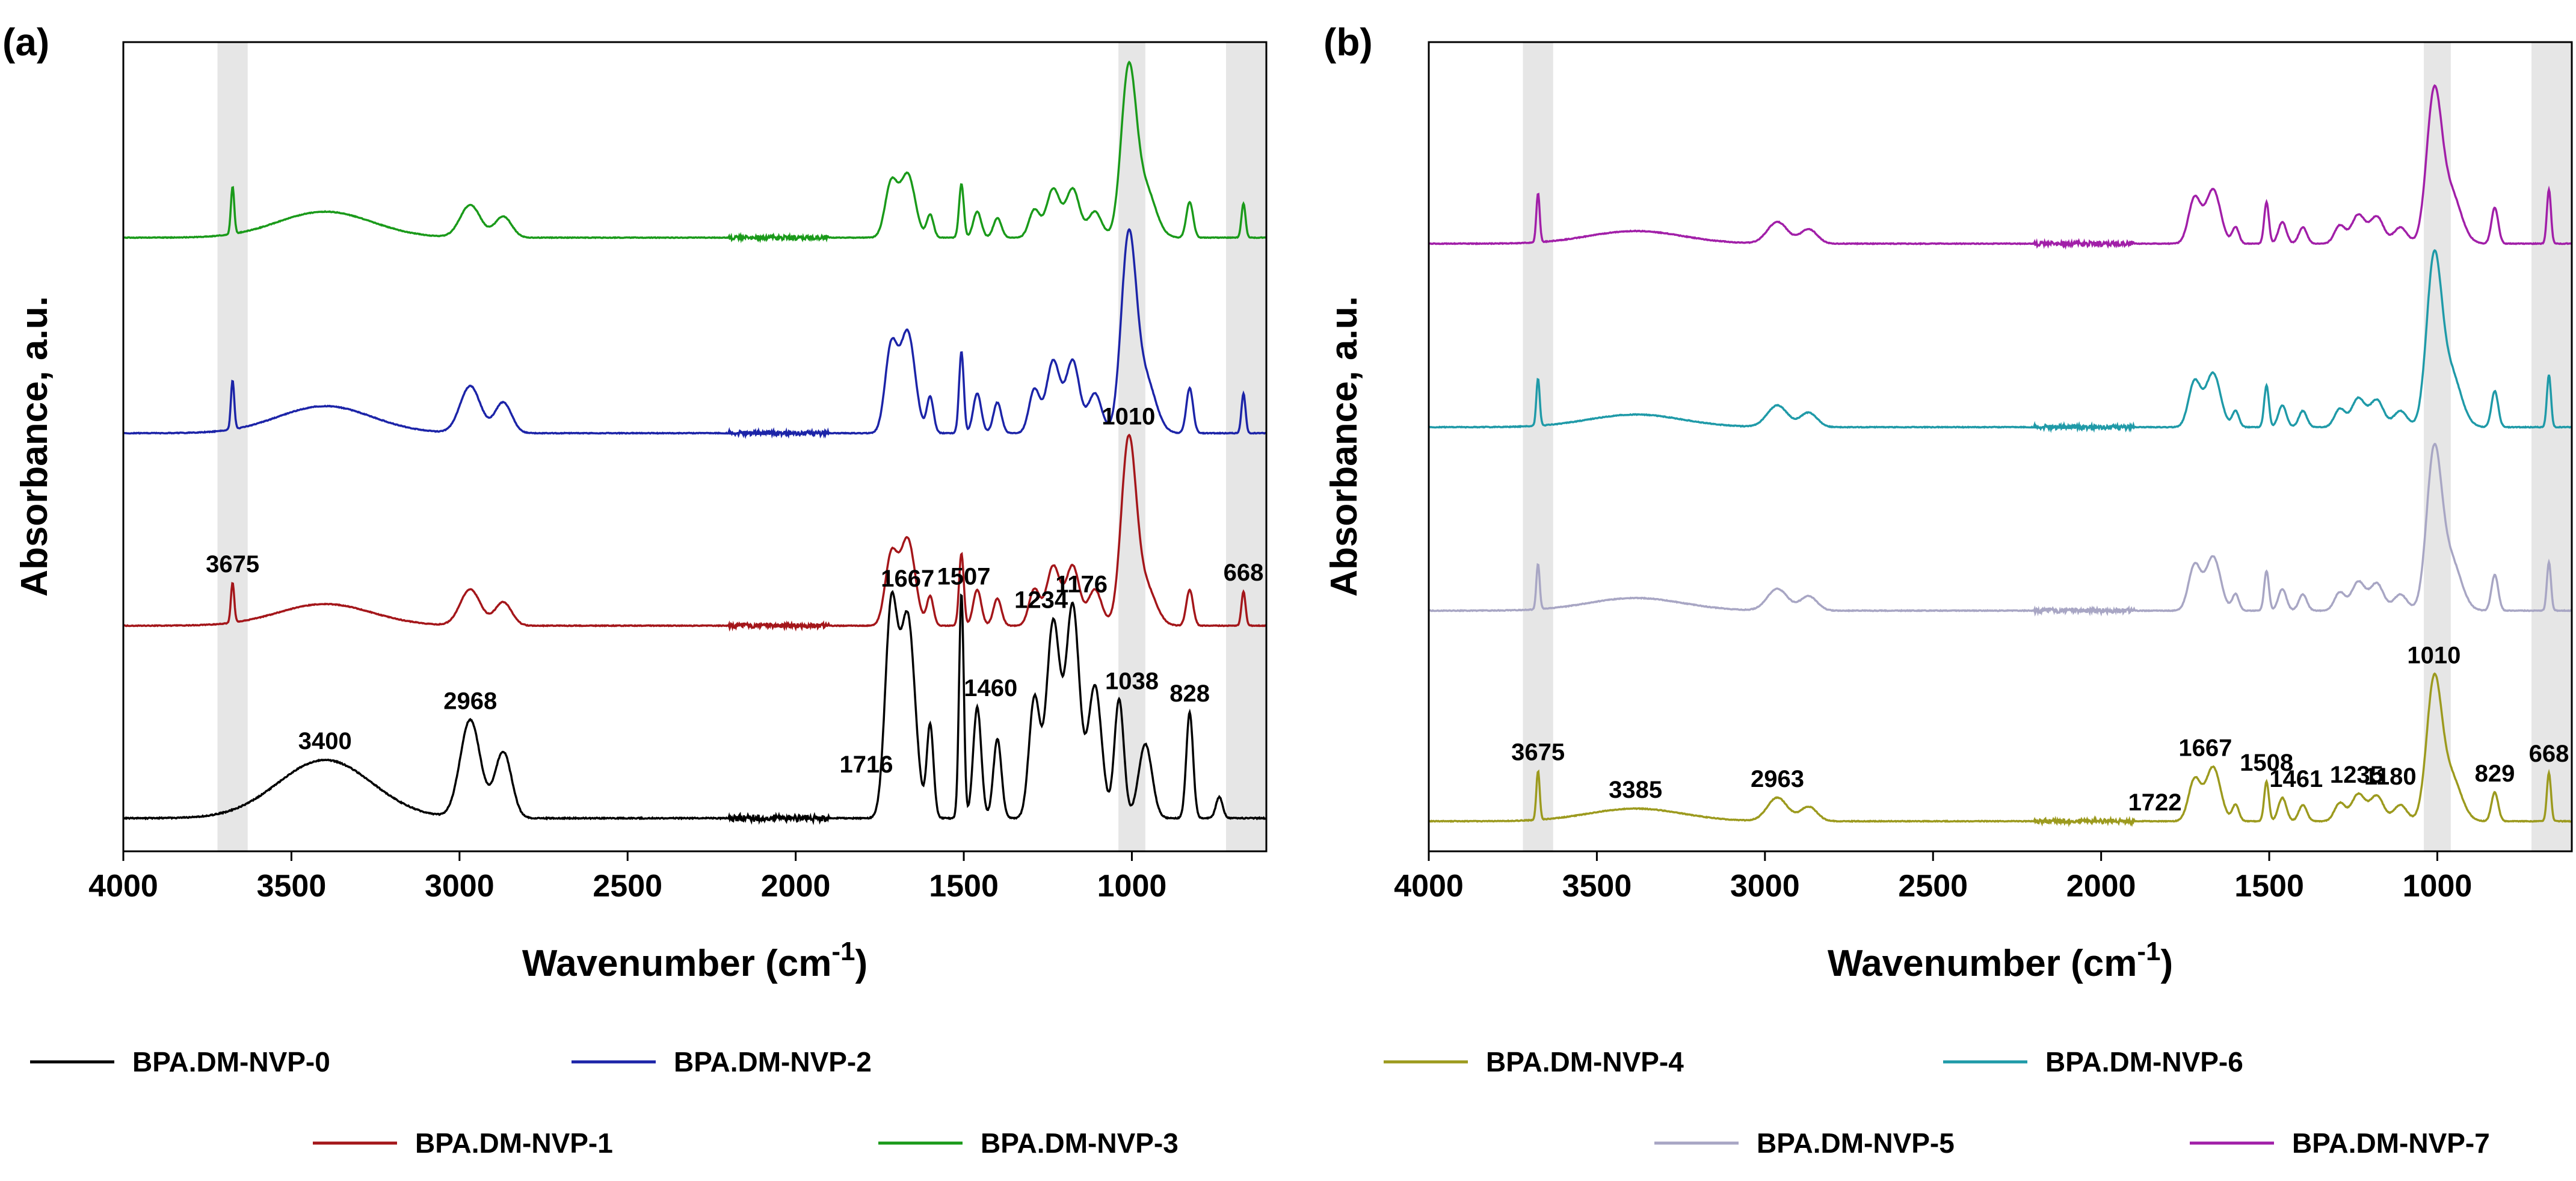 The width and height of the screenshot is (2576, 1181). I want to click on panel-b-x-axis-title-close: ), so click(2166, 963).